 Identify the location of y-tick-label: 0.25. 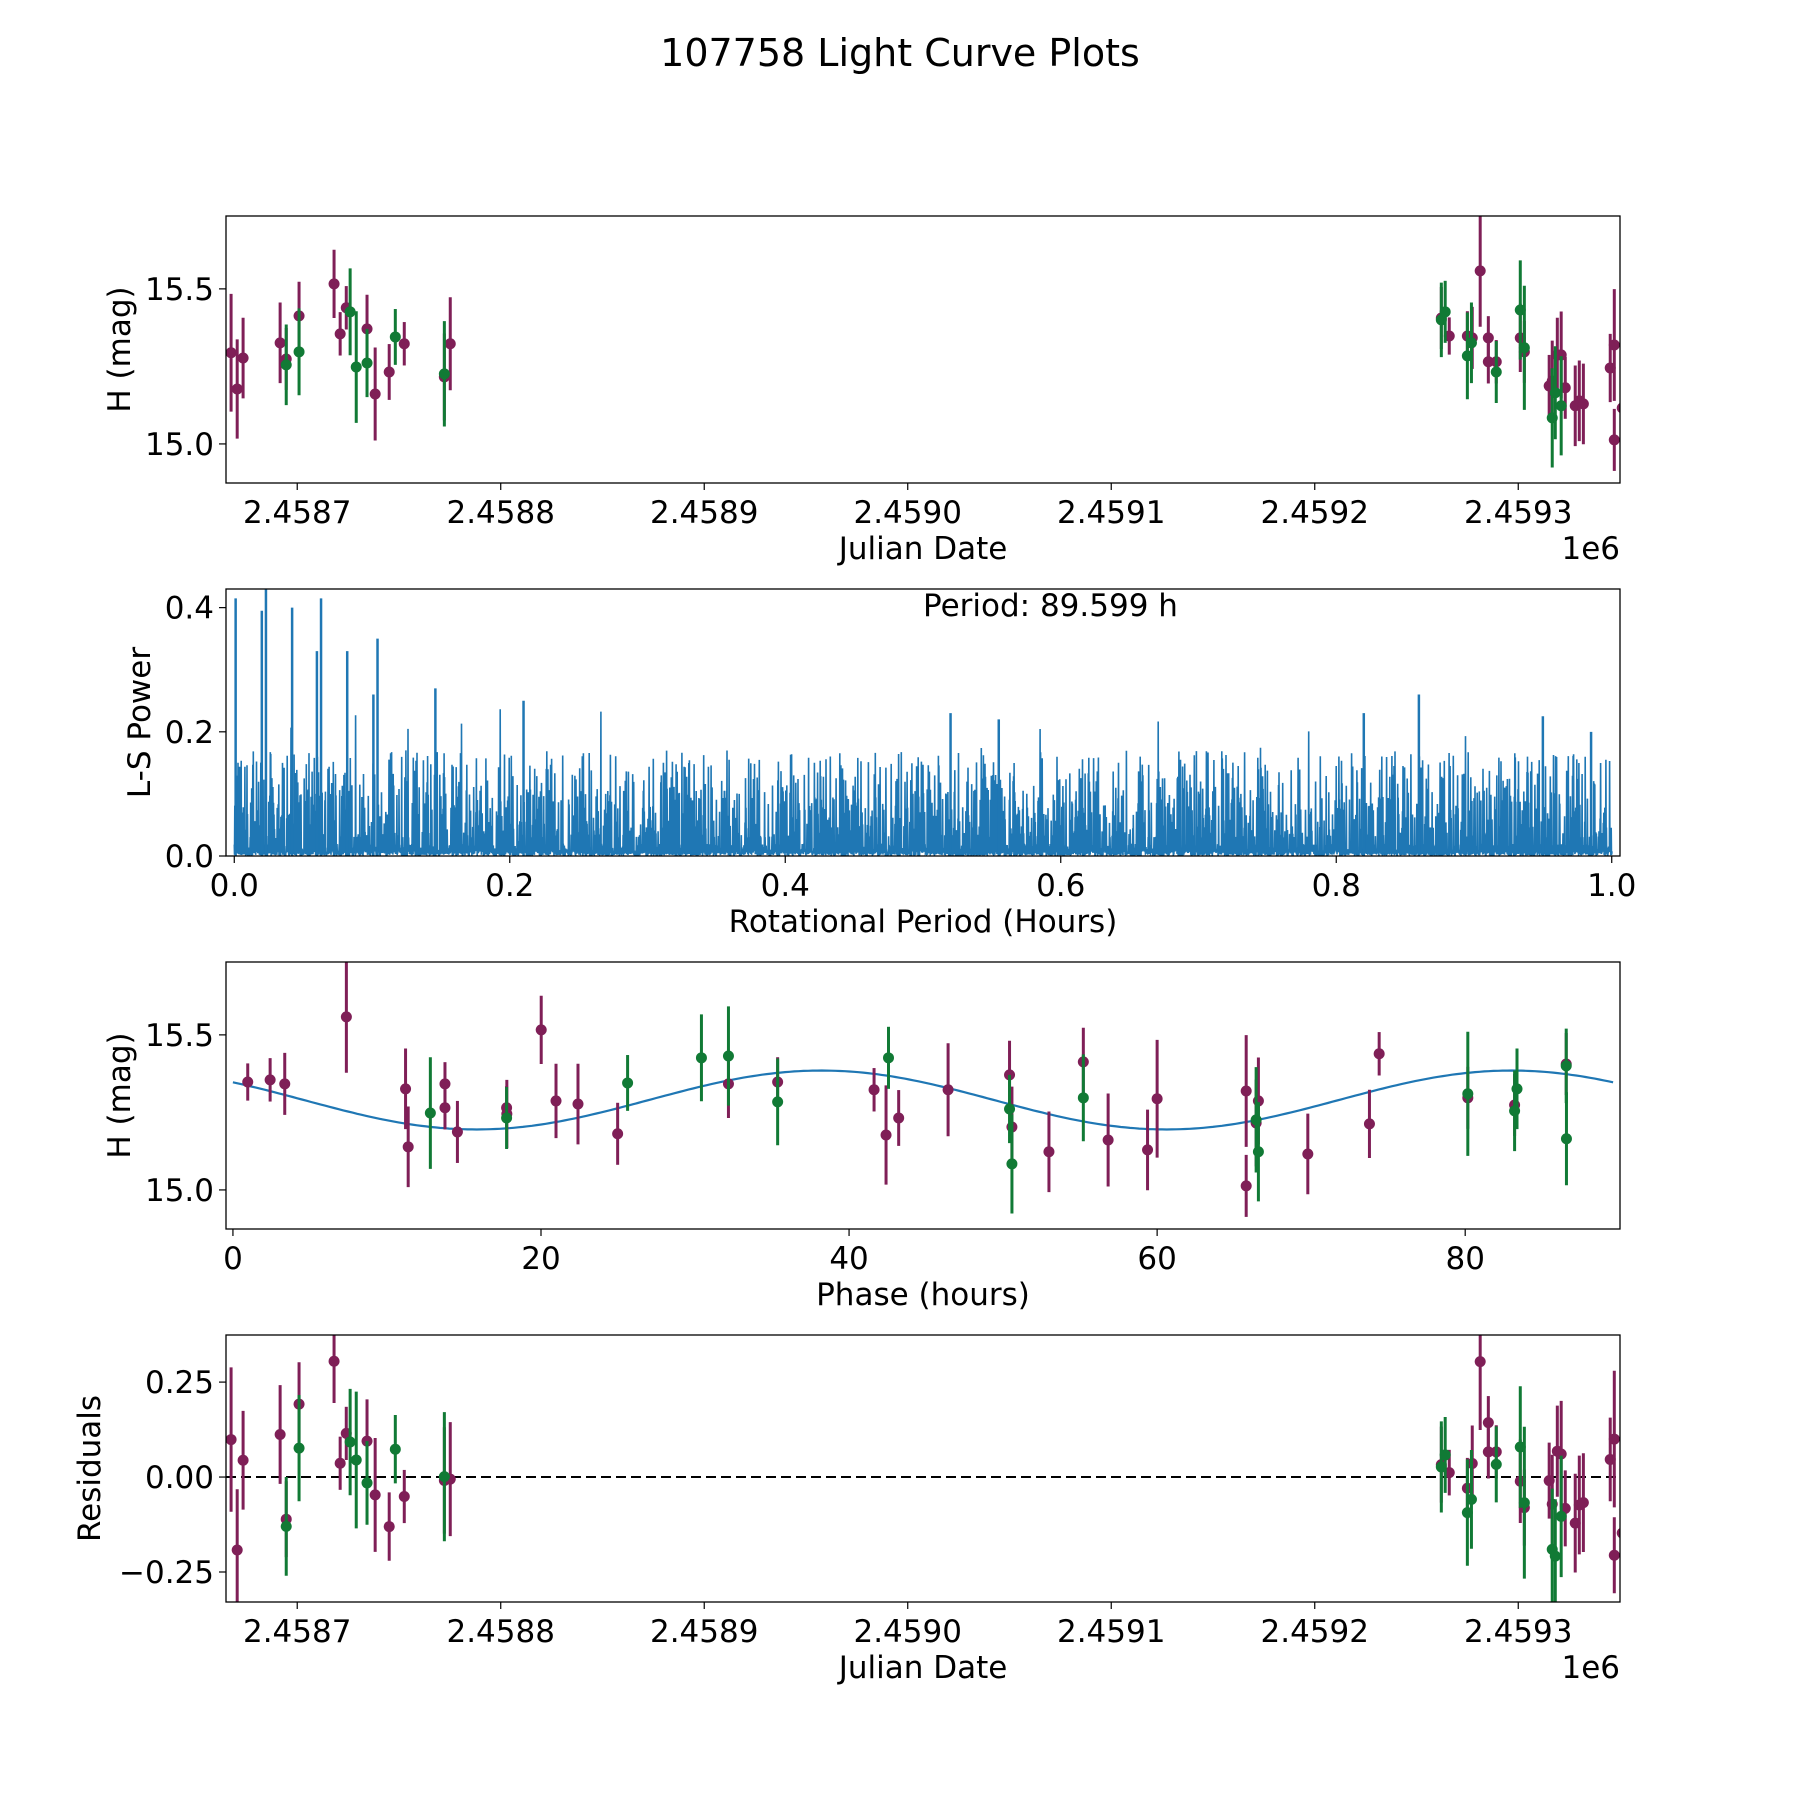
(179, 1383).